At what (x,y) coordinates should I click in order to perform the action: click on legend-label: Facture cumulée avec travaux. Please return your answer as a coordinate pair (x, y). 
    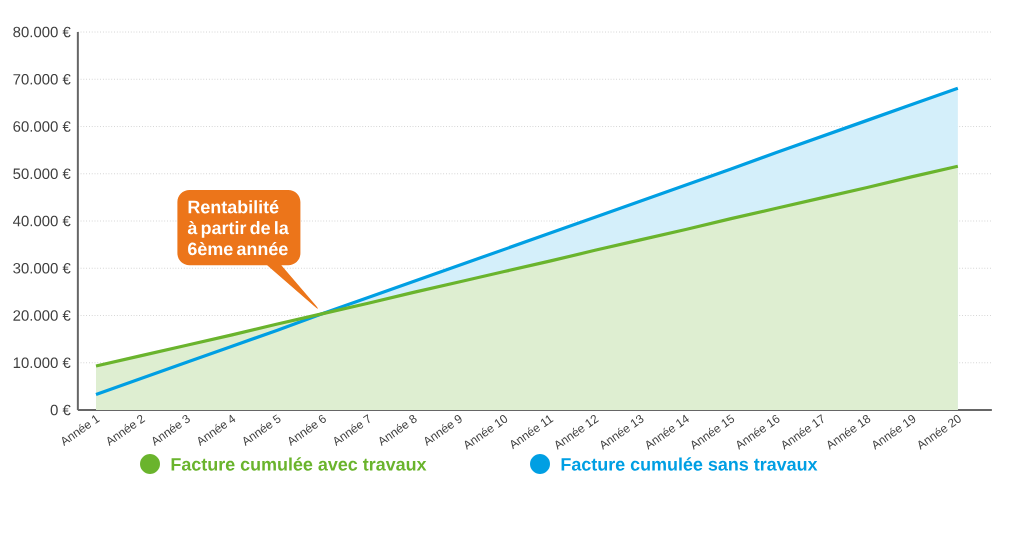
    Looking at the image, I should click on (299, 464).